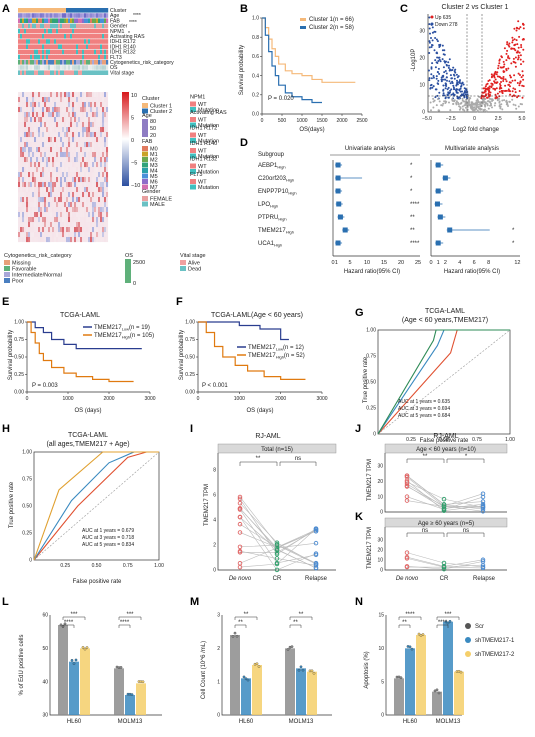  What do you see at coordinates (208, 113) in the screenshot?
I see `legend-title: Activating RAS` at bounding box center [208, 113].